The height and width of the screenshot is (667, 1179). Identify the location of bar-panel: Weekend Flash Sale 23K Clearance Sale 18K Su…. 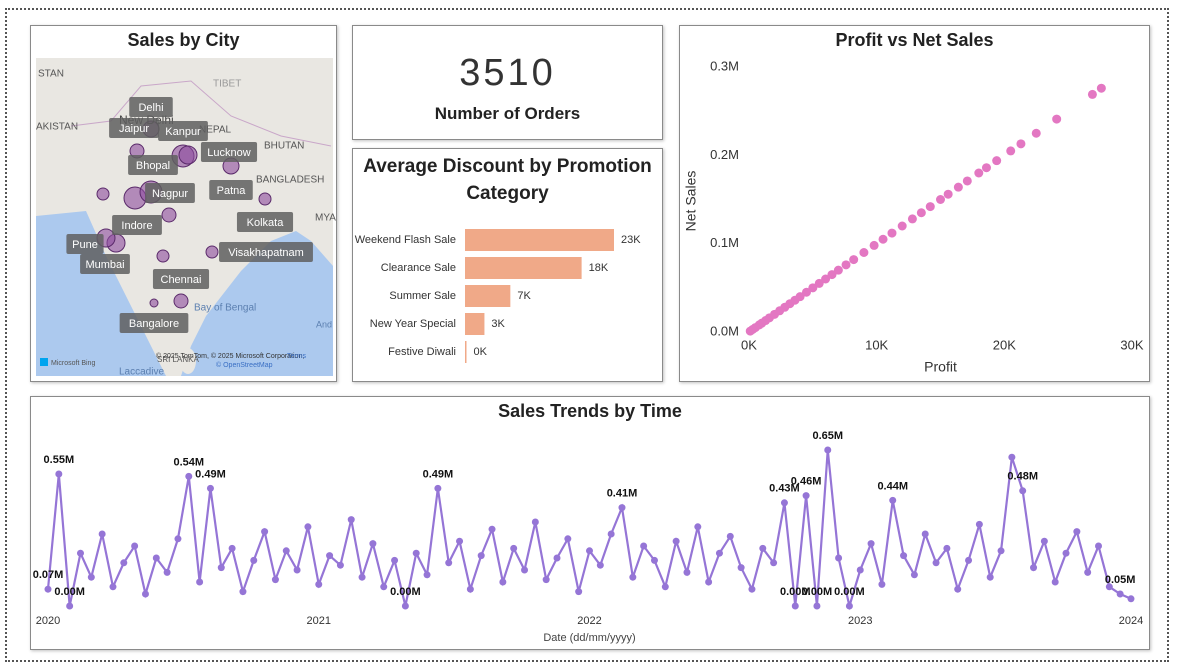
(507, 265).